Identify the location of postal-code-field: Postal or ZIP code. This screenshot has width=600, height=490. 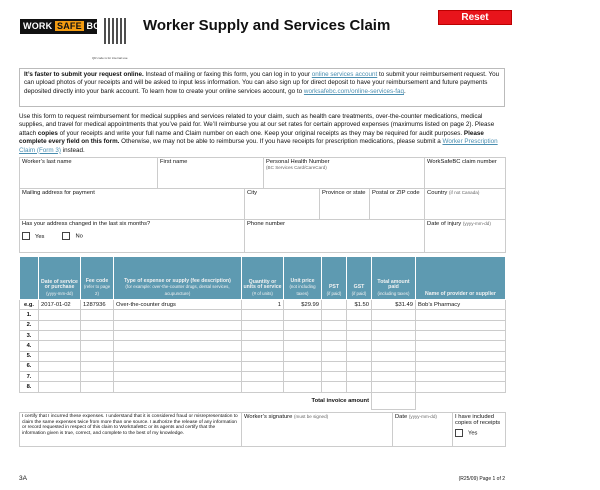
(397, 204).